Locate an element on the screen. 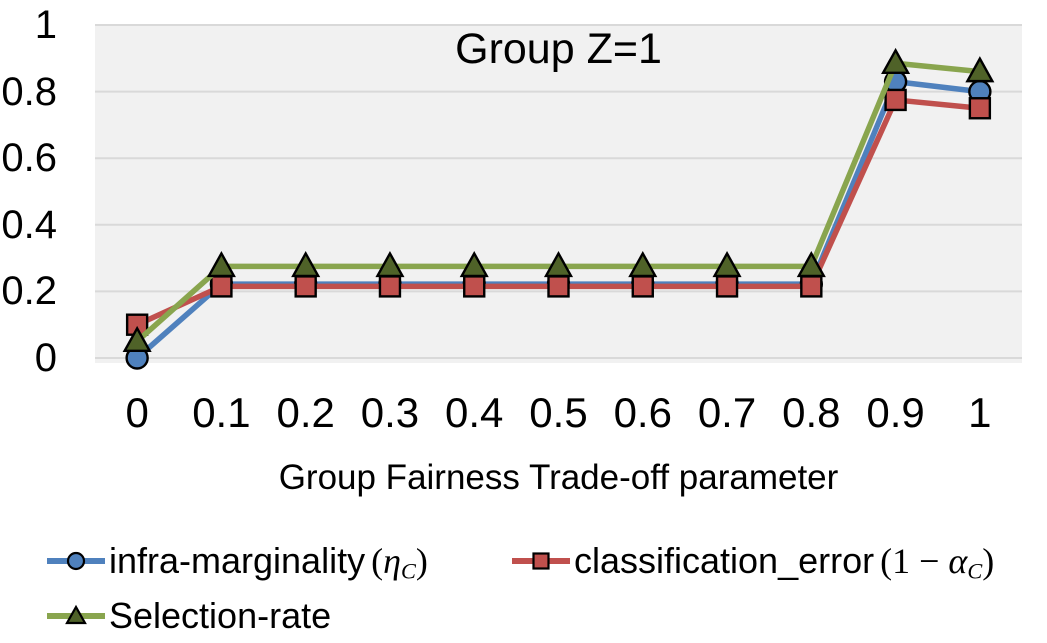  y-tick-label: 0.8 is located at coordinates (29, 91).